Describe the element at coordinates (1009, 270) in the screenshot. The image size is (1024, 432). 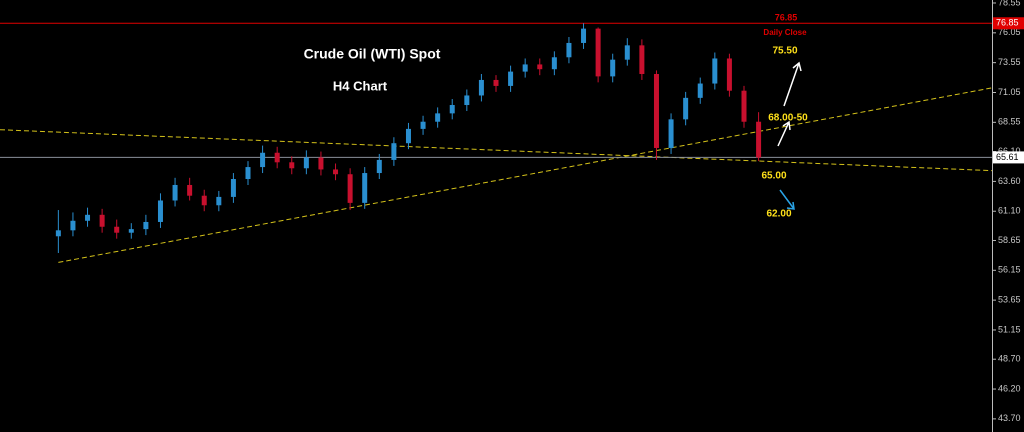
I see `y-tick-label: 56.15` at that location.